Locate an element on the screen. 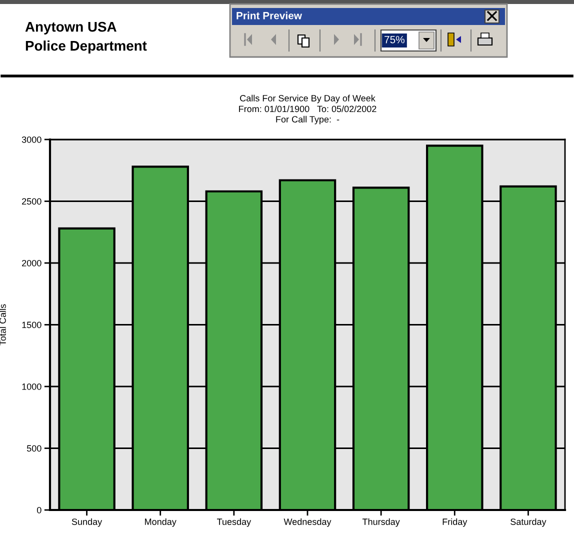 This screenshot has height=544, width=574. x-tick-label: Monday is located at coordinates (160, 522).